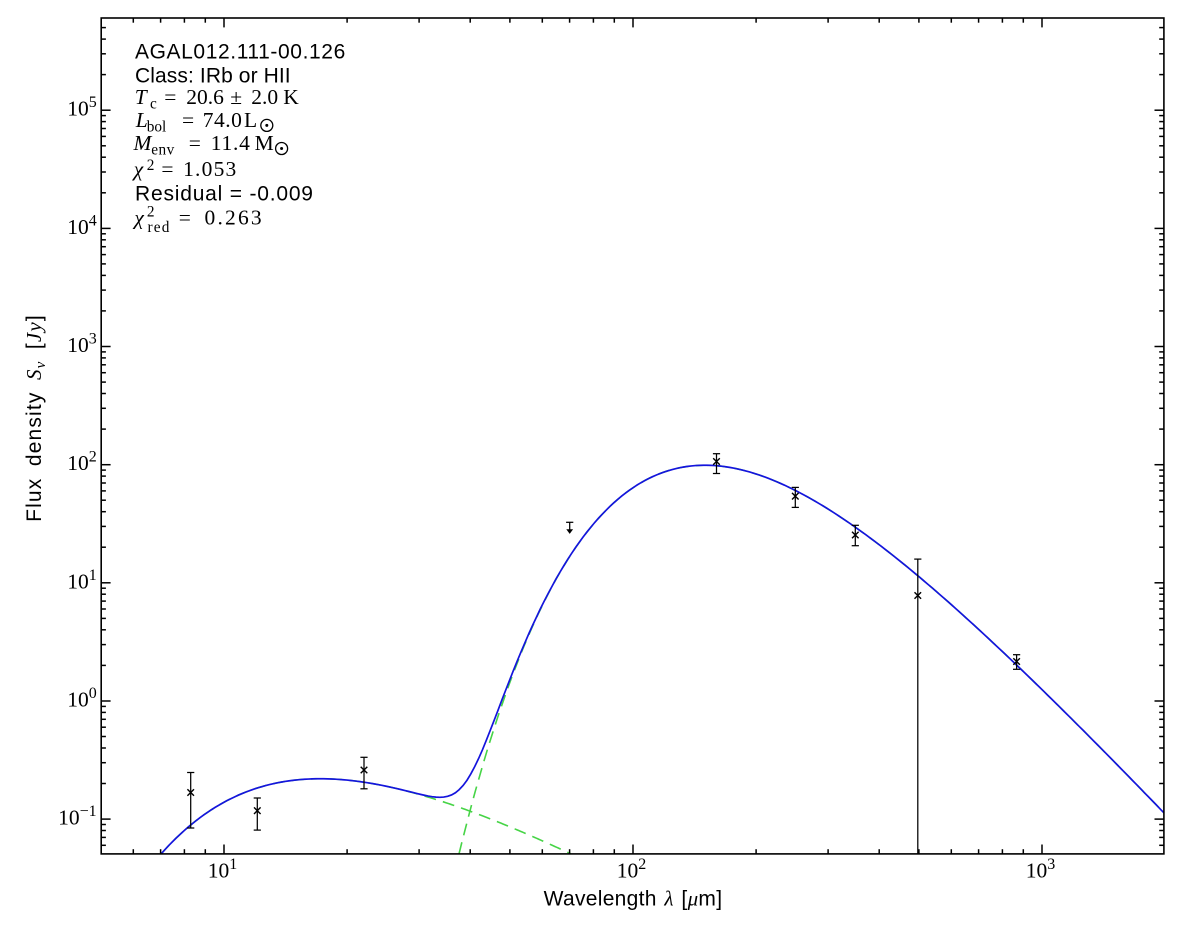 Image resolution: width=1200 pixels, height=933 pixels. Describe the element at coordinates (633, 899) in the screenshot. I see `svg-text: Wavelength λ [μm]` at that location.